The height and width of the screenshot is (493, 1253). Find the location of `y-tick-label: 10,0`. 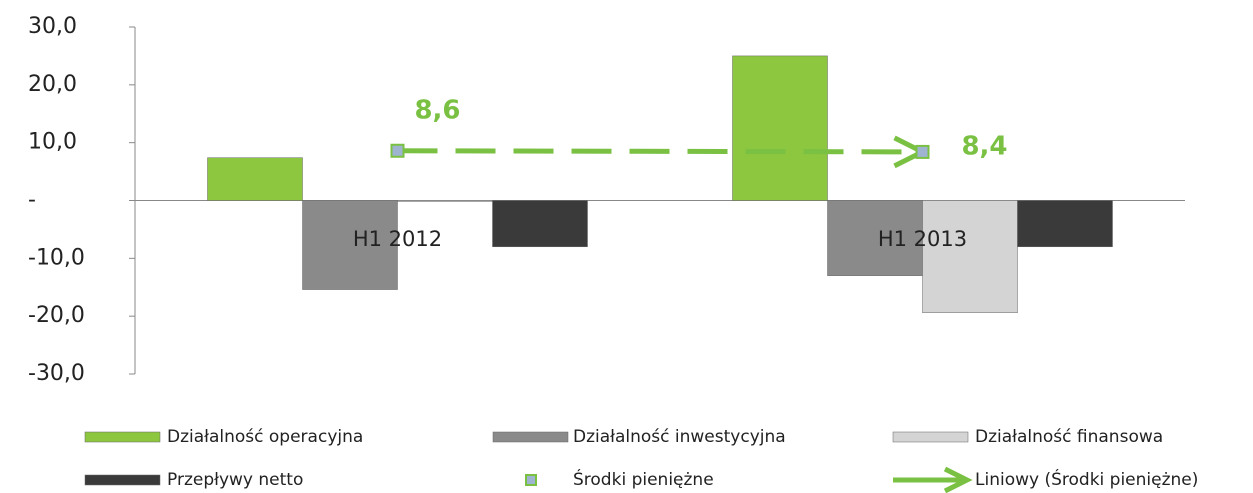

y-tick-label: 10,0 is located at coordinates (52, 142).